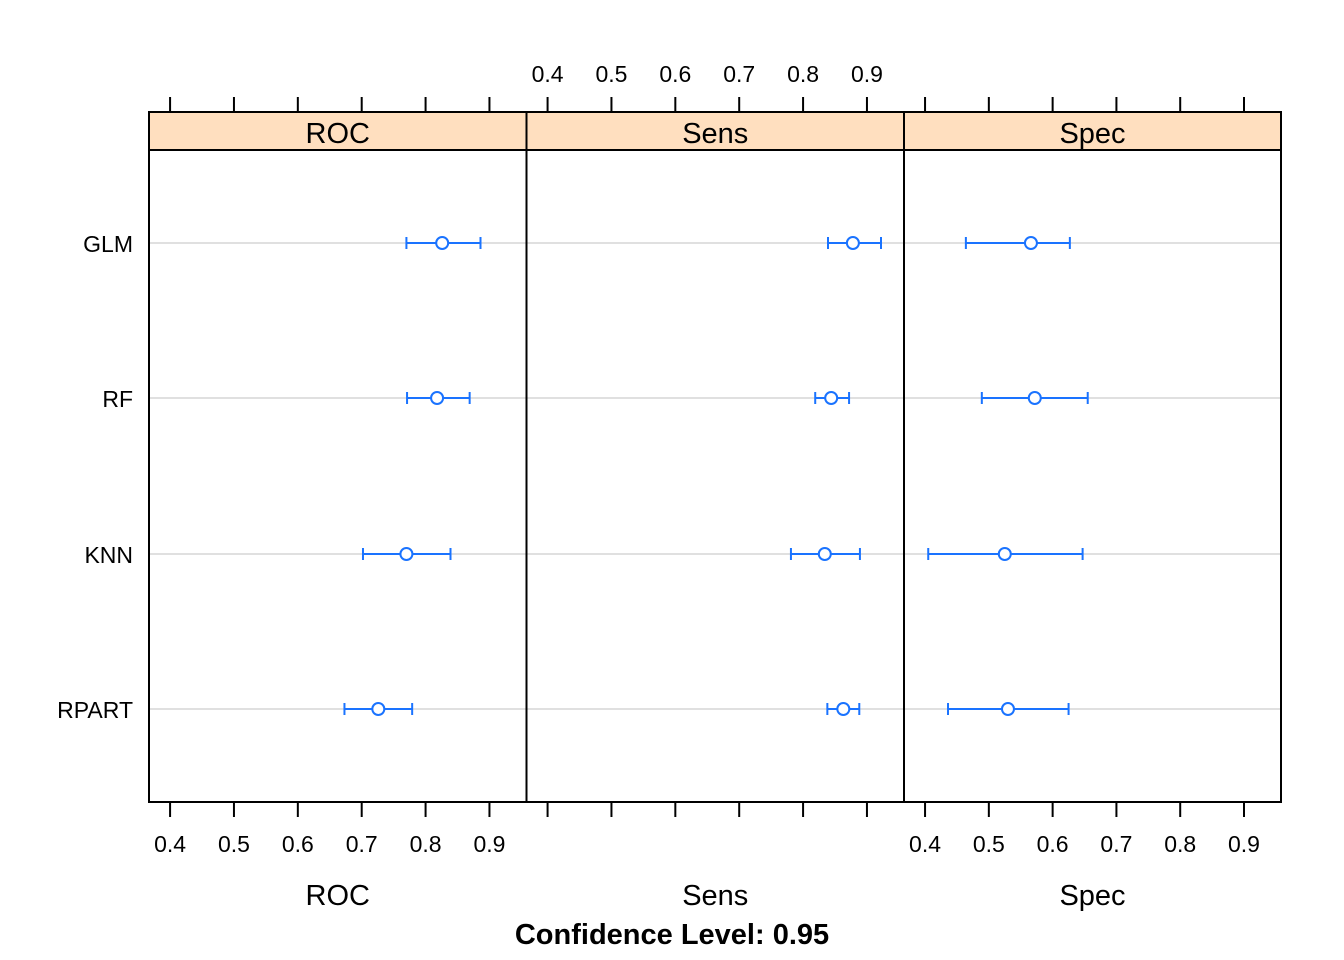 The height and width of the screenshot is (960, 1344). I want to click on strip-sens, so click(715, 131).